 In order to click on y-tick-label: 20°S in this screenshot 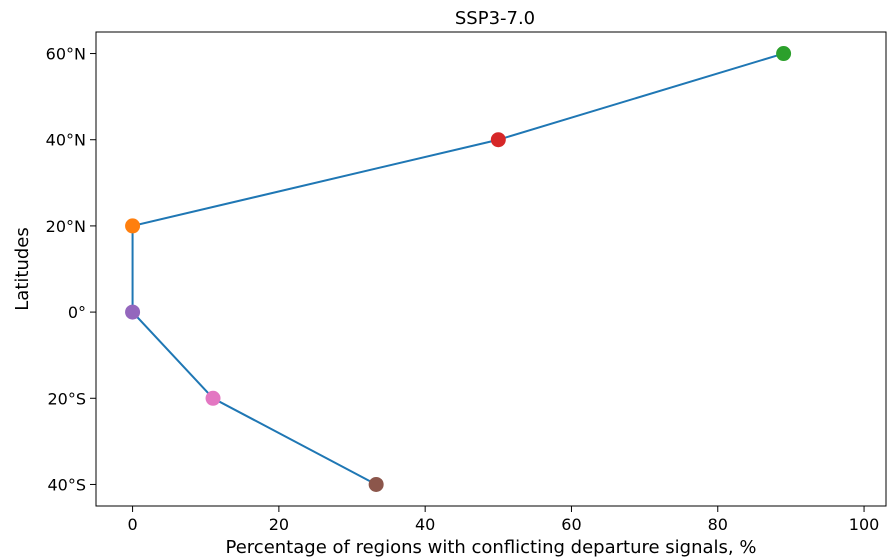, I will do `click(66, 398)`.